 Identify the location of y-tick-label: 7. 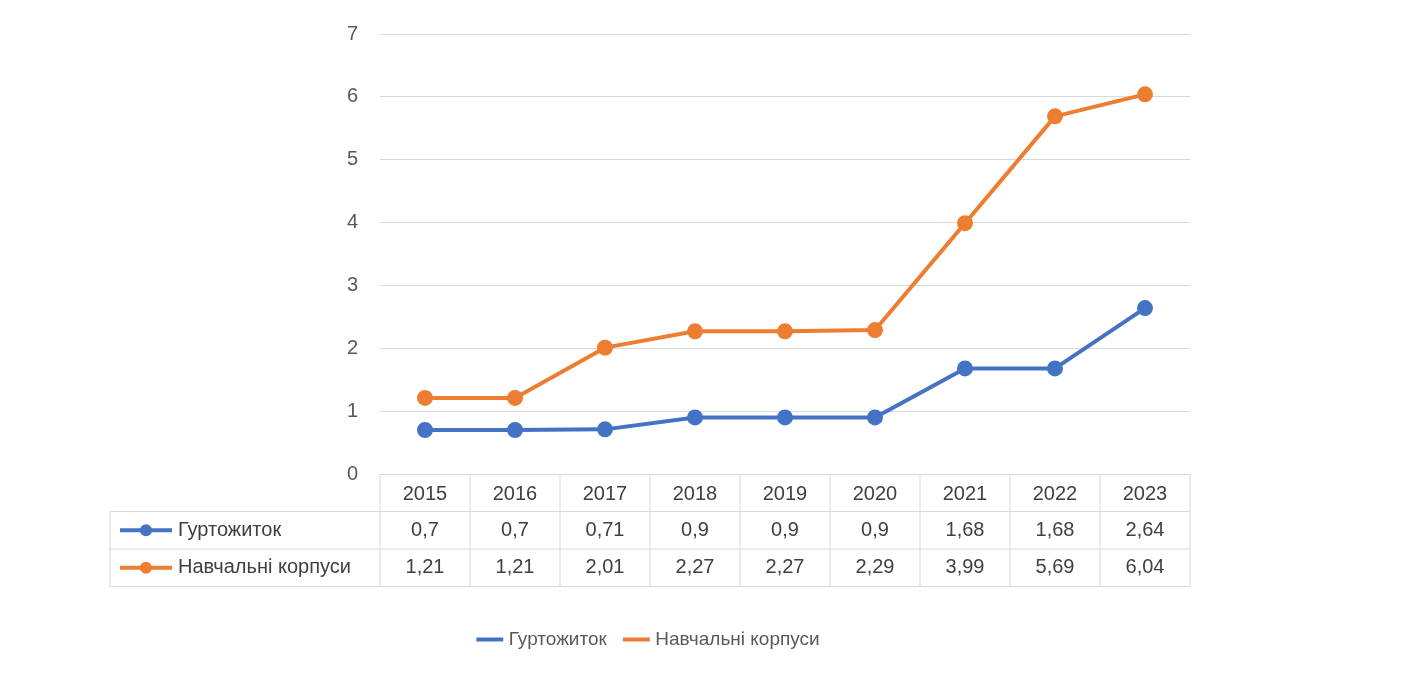
(352, 32).